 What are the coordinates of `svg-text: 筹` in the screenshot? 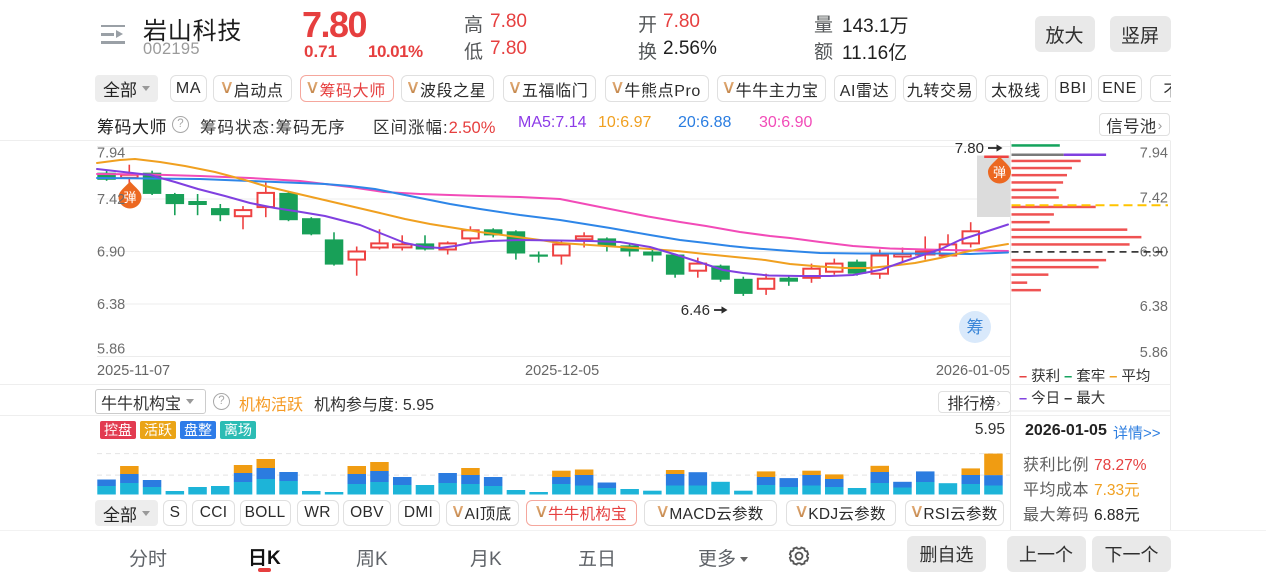 It's located at (975, 327).